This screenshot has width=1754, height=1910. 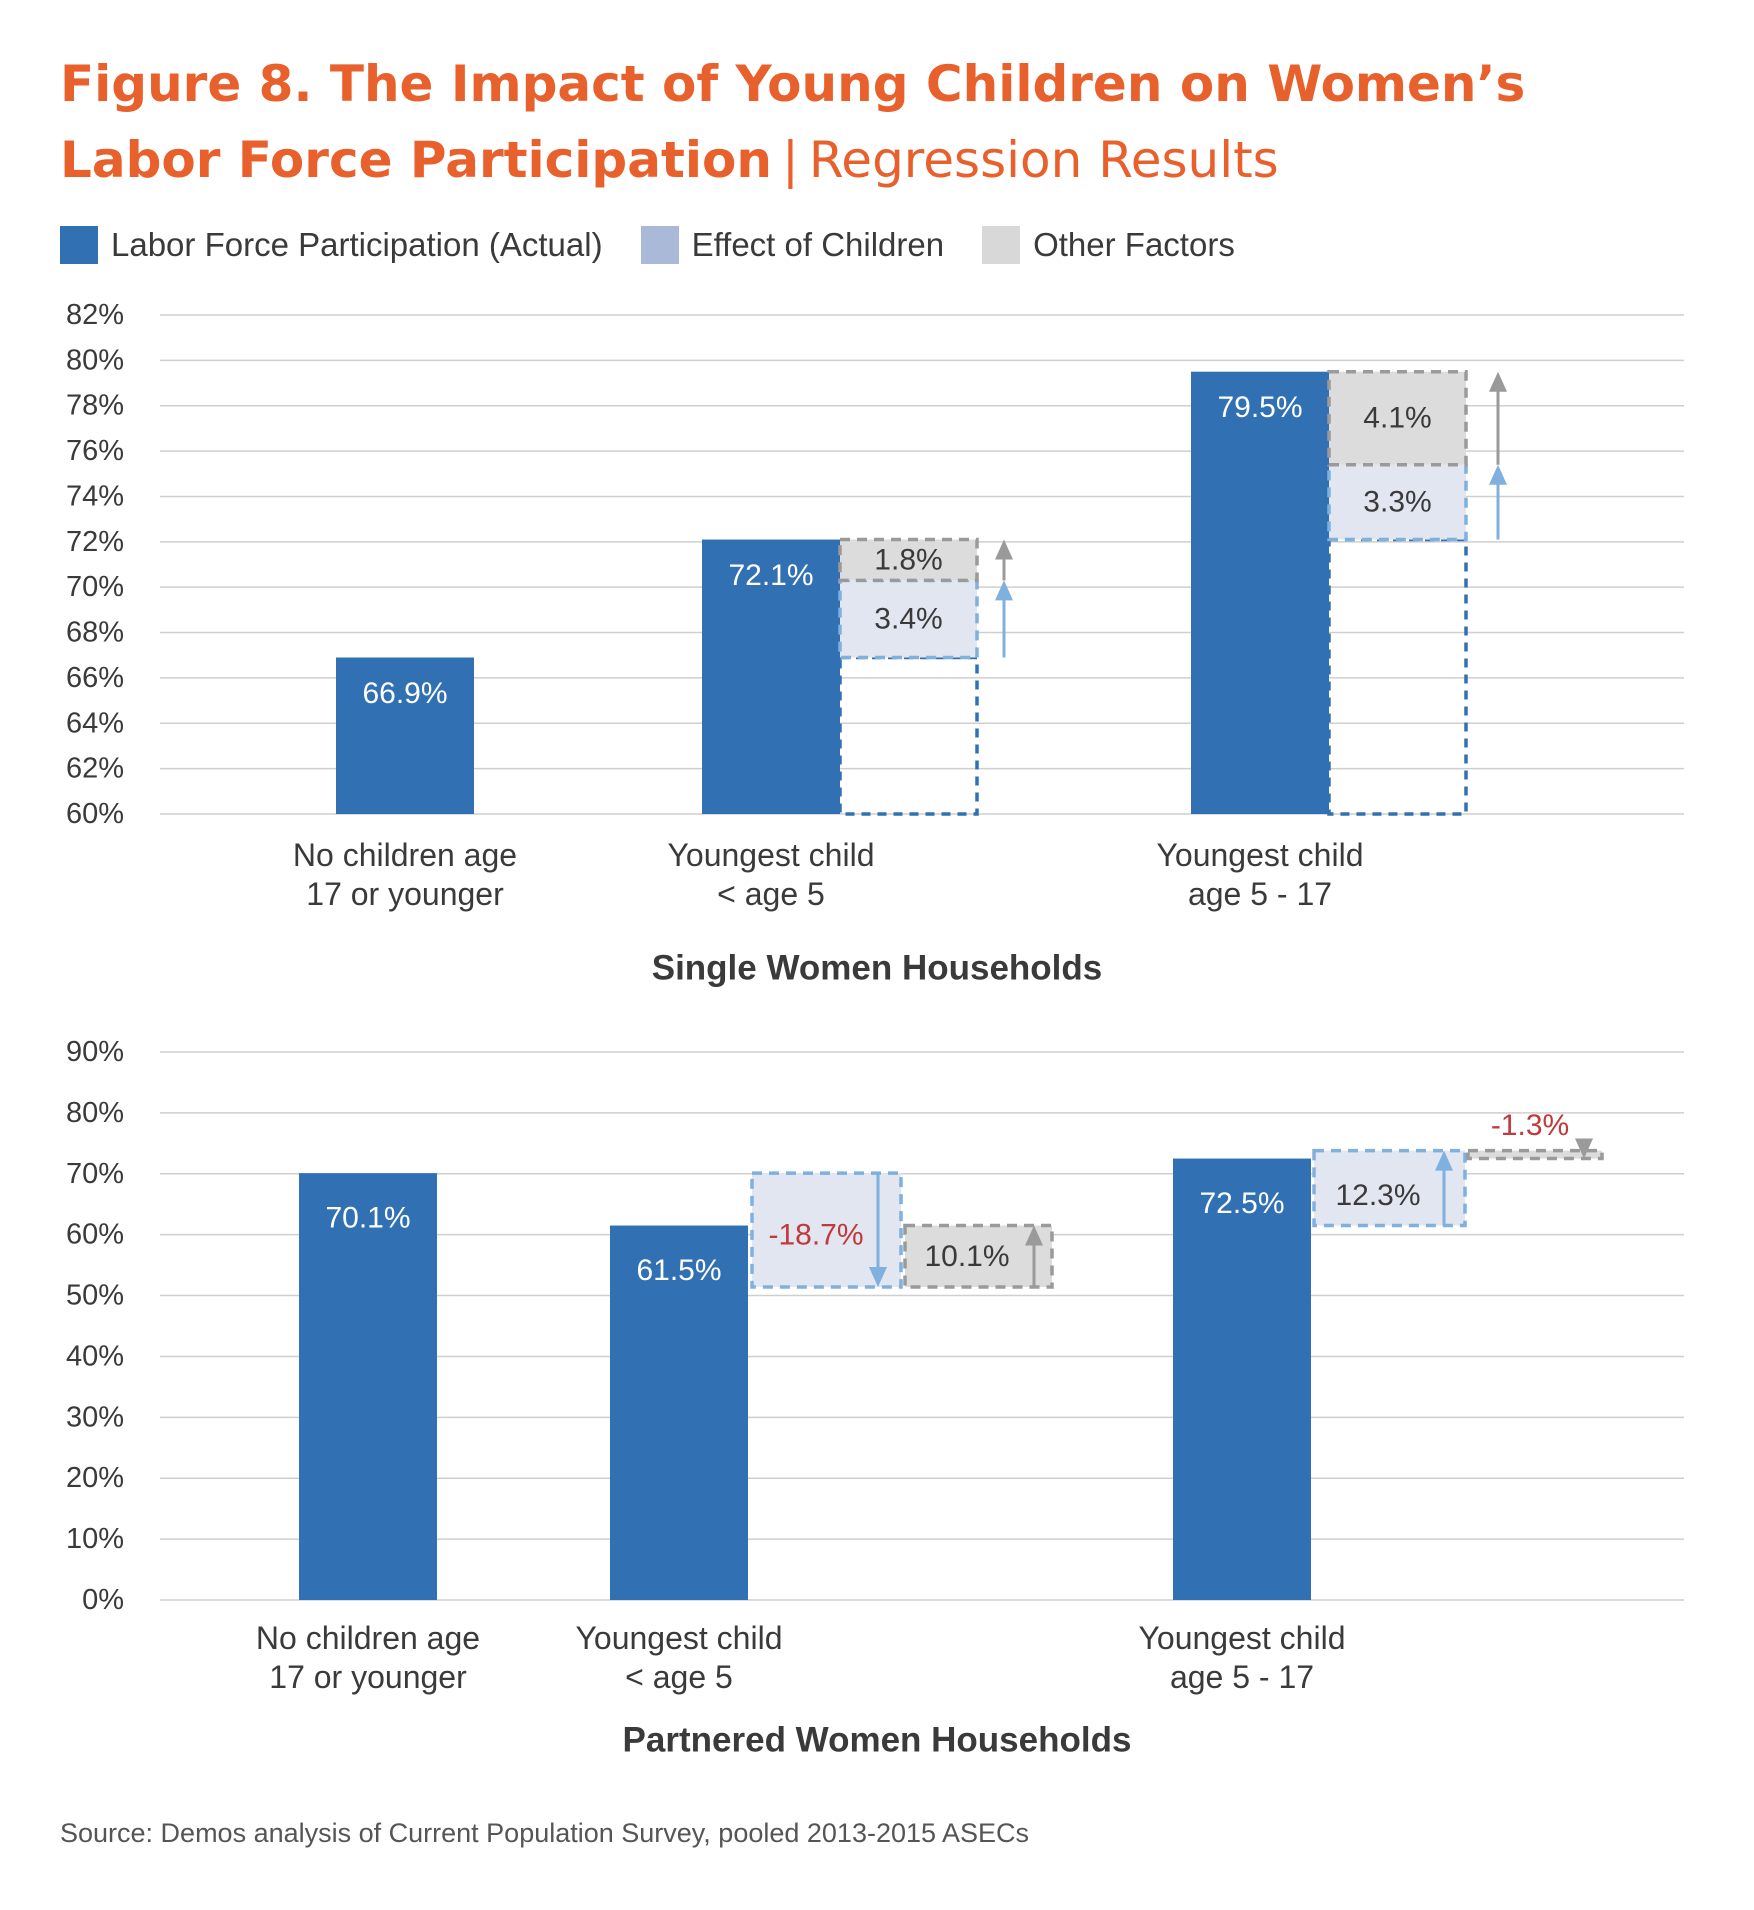 I want to click on effect-label: 12.3%, so click(x=1377, y=1195).